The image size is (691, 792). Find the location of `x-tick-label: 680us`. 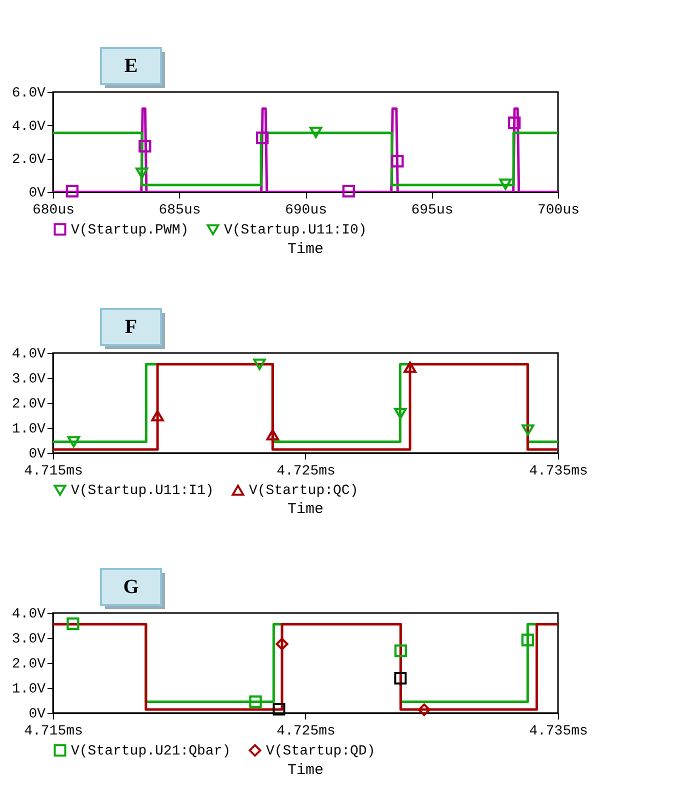

x-tick-label: 680us is located at coordinates (53, 210).